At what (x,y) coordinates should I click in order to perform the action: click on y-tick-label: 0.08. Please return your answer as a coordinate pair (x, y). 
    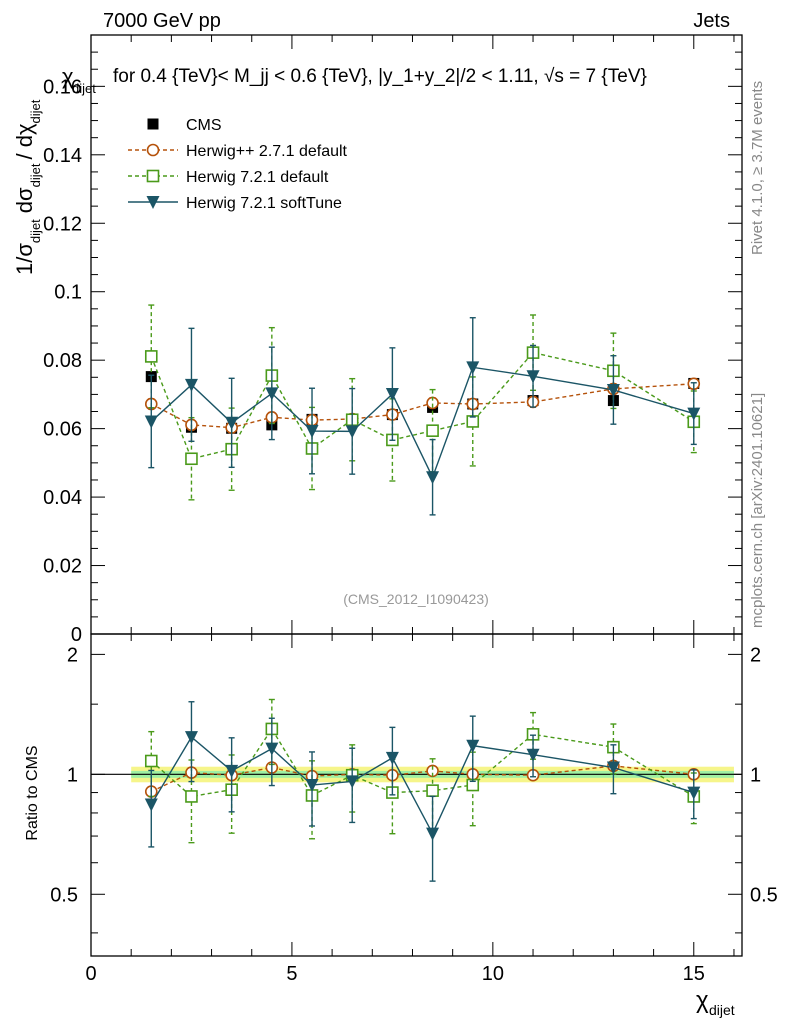
    Looking at the image, I should click on (62, 361).